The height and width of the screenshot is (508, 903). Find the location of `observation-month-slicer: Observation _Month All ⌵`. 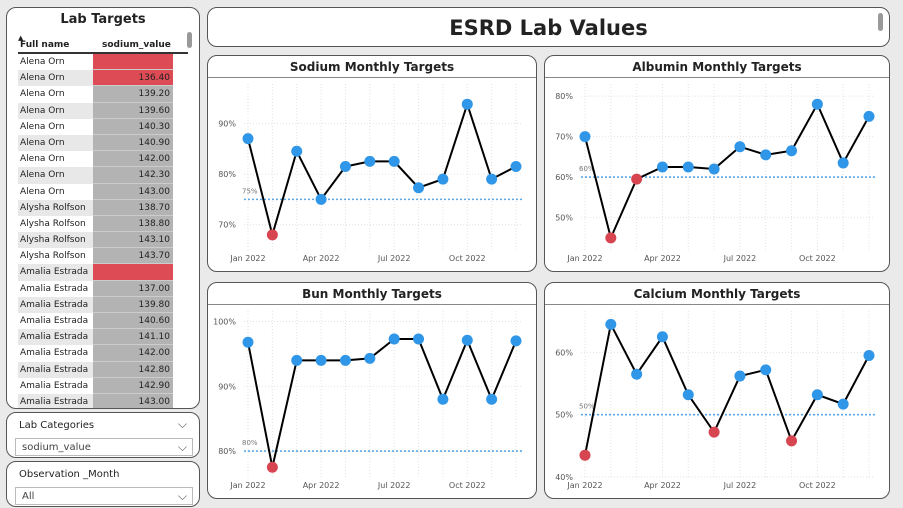

observation-month-slicer: Observation _Month All ⌵ is located at coordinates (103, 484).